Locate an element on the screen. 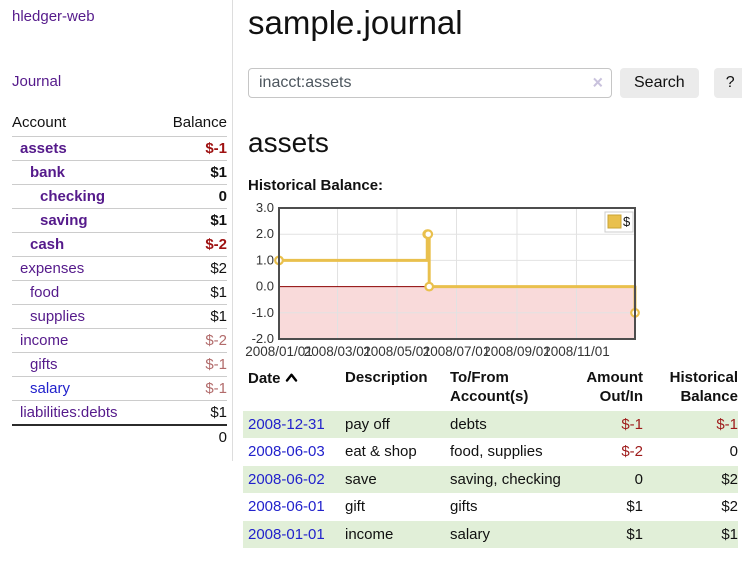 The width and height of the screenshot is (742, 582). accounts-total-row: 0 is located at coordinates (119, 436).